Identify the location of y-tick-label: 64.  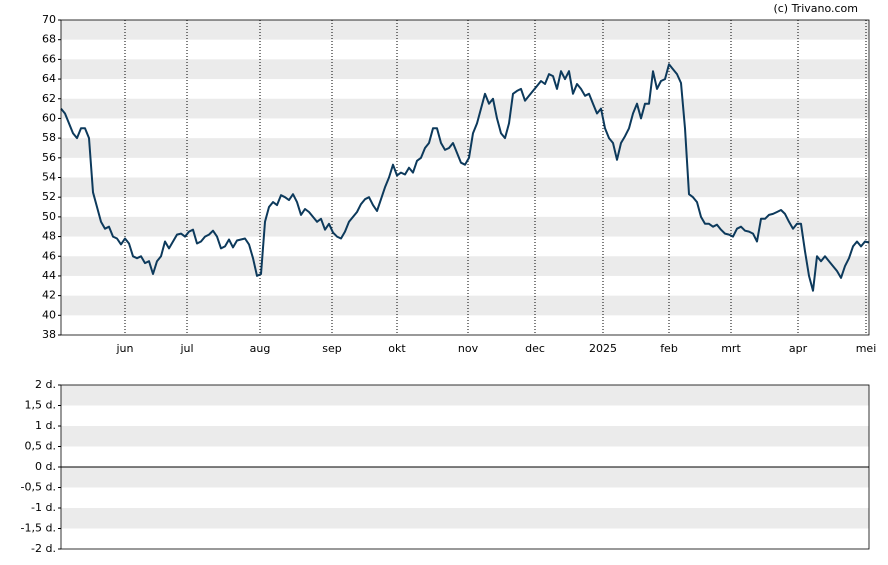
(49, 78).